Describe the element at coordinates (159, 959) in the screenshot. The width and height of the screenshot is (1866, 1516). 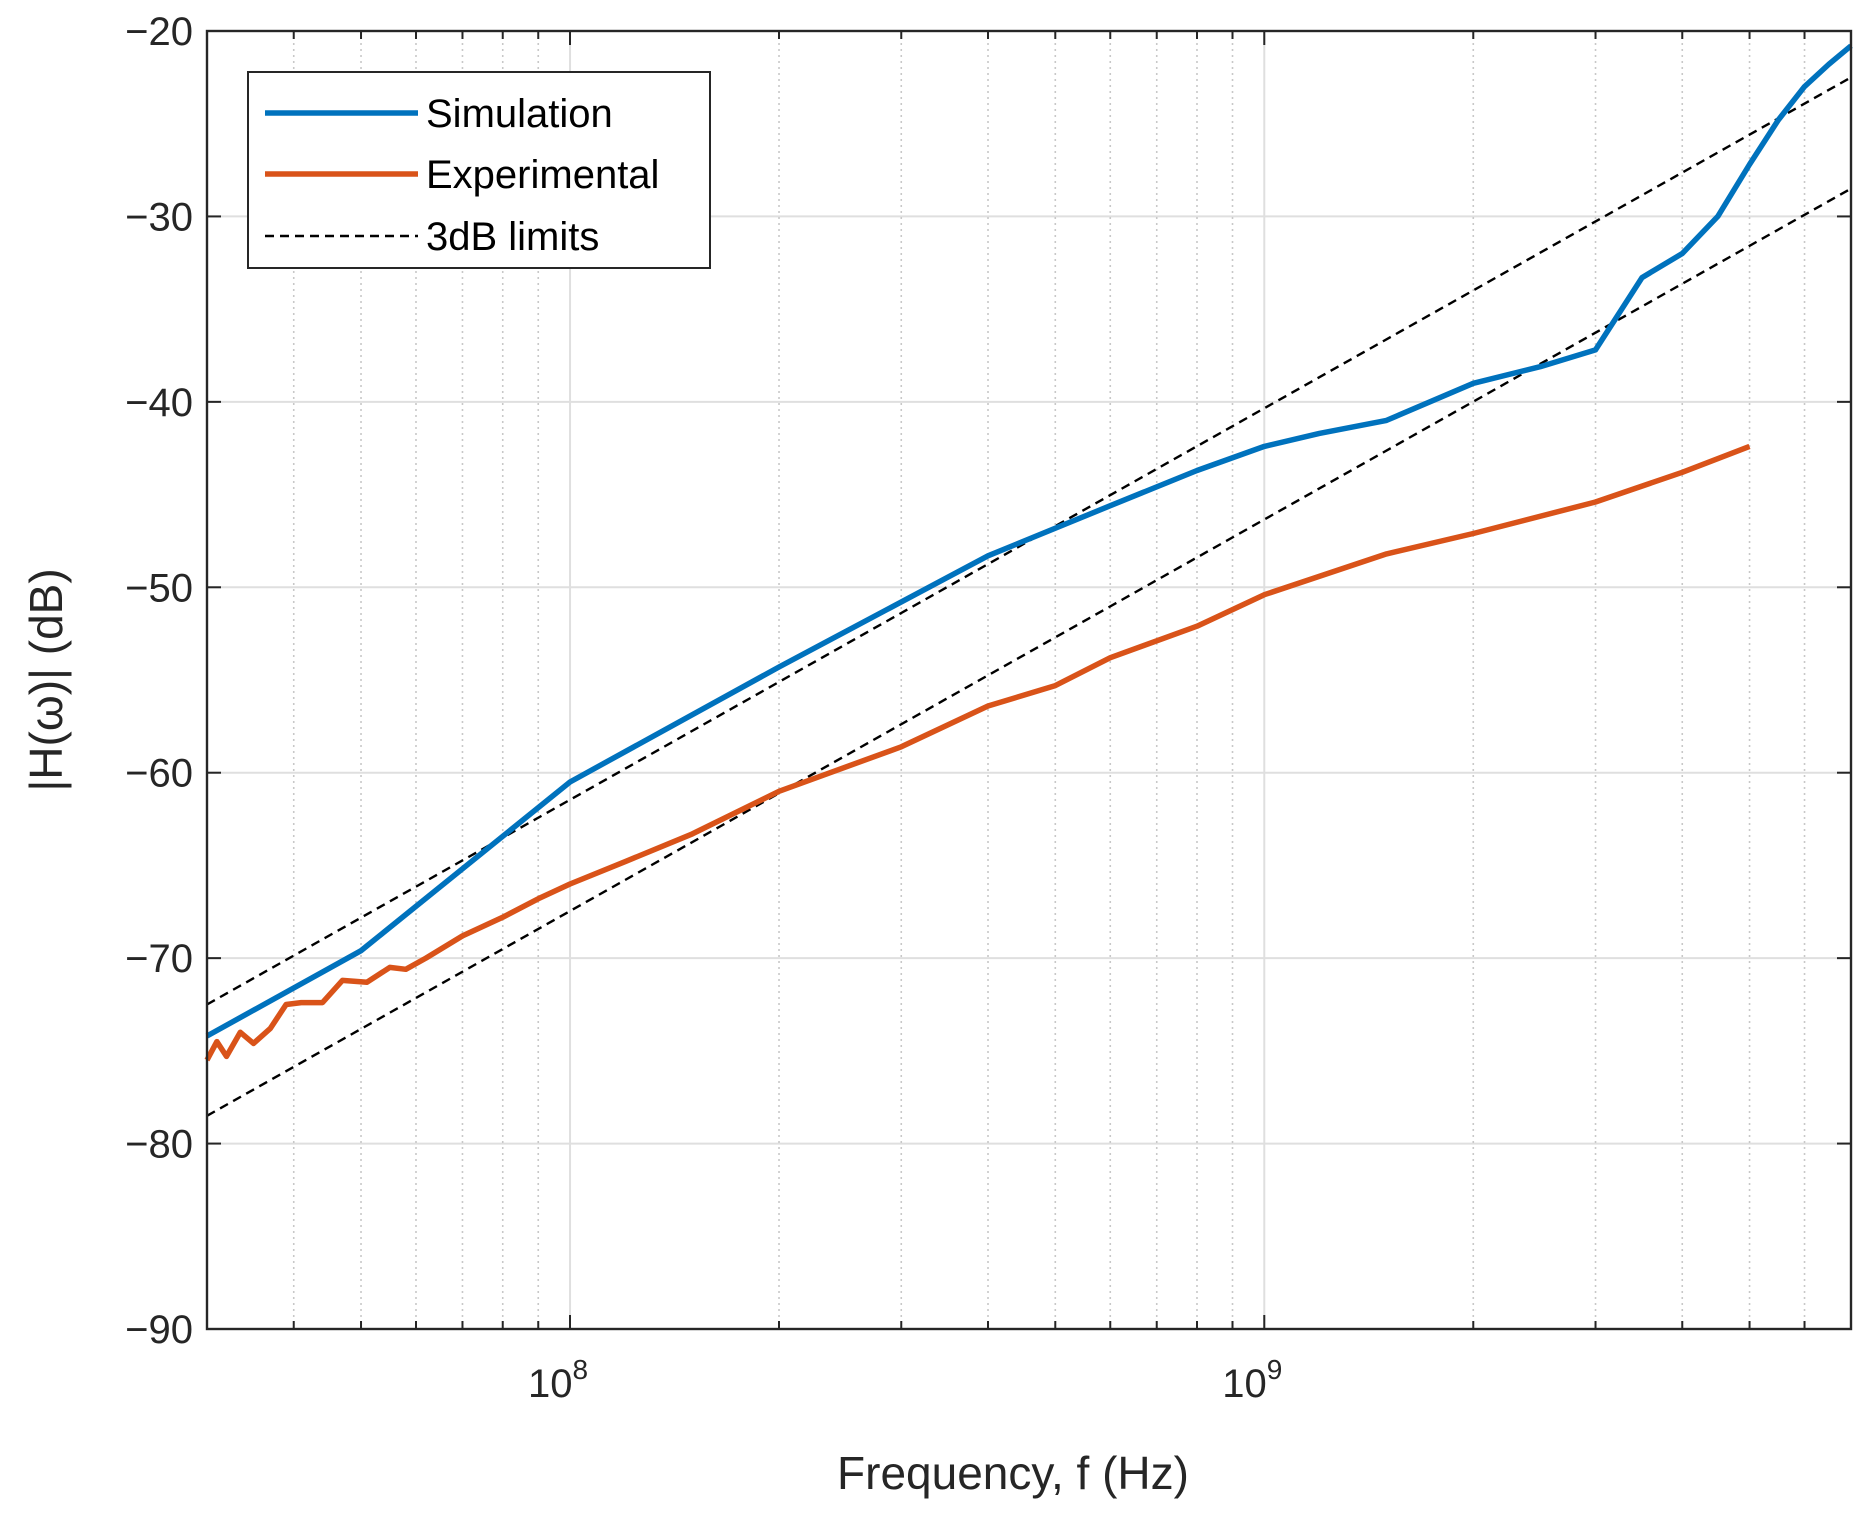
I see `y-tick-label: −70` at that location.